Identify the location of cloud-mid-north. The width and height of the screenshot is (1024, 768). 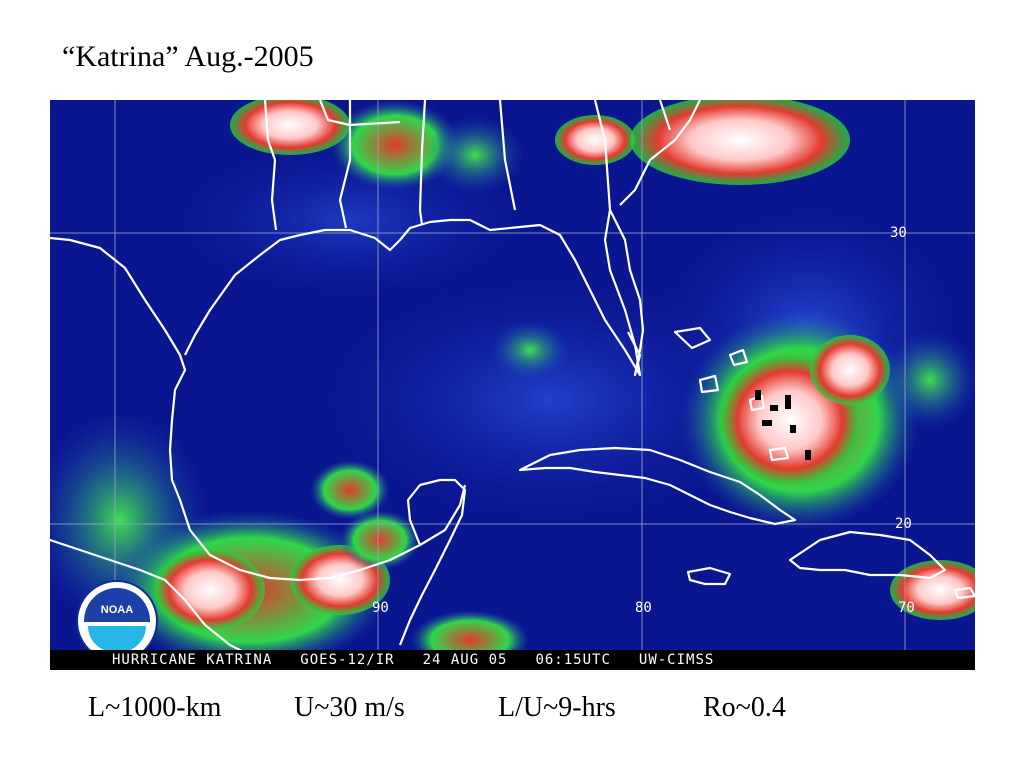
(395, 145).